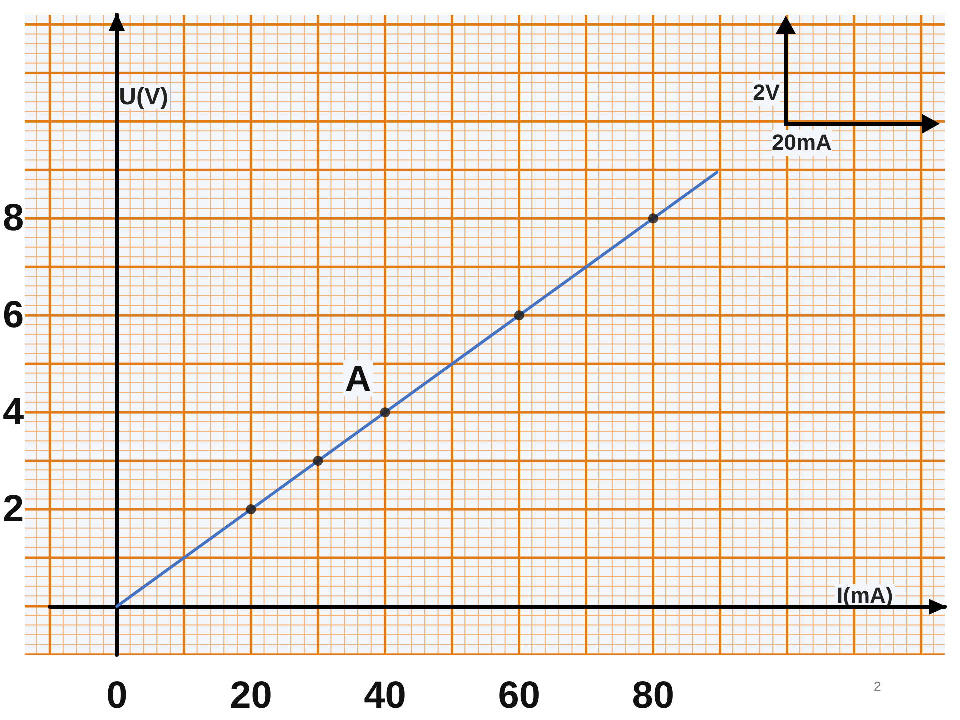 Image resolution: width=960 pixels, height=720 pixels. What do you see at coordinates (251, 696) in the screenshot?
I see `x-tick-label: 20` at bounding box center [251, 696].